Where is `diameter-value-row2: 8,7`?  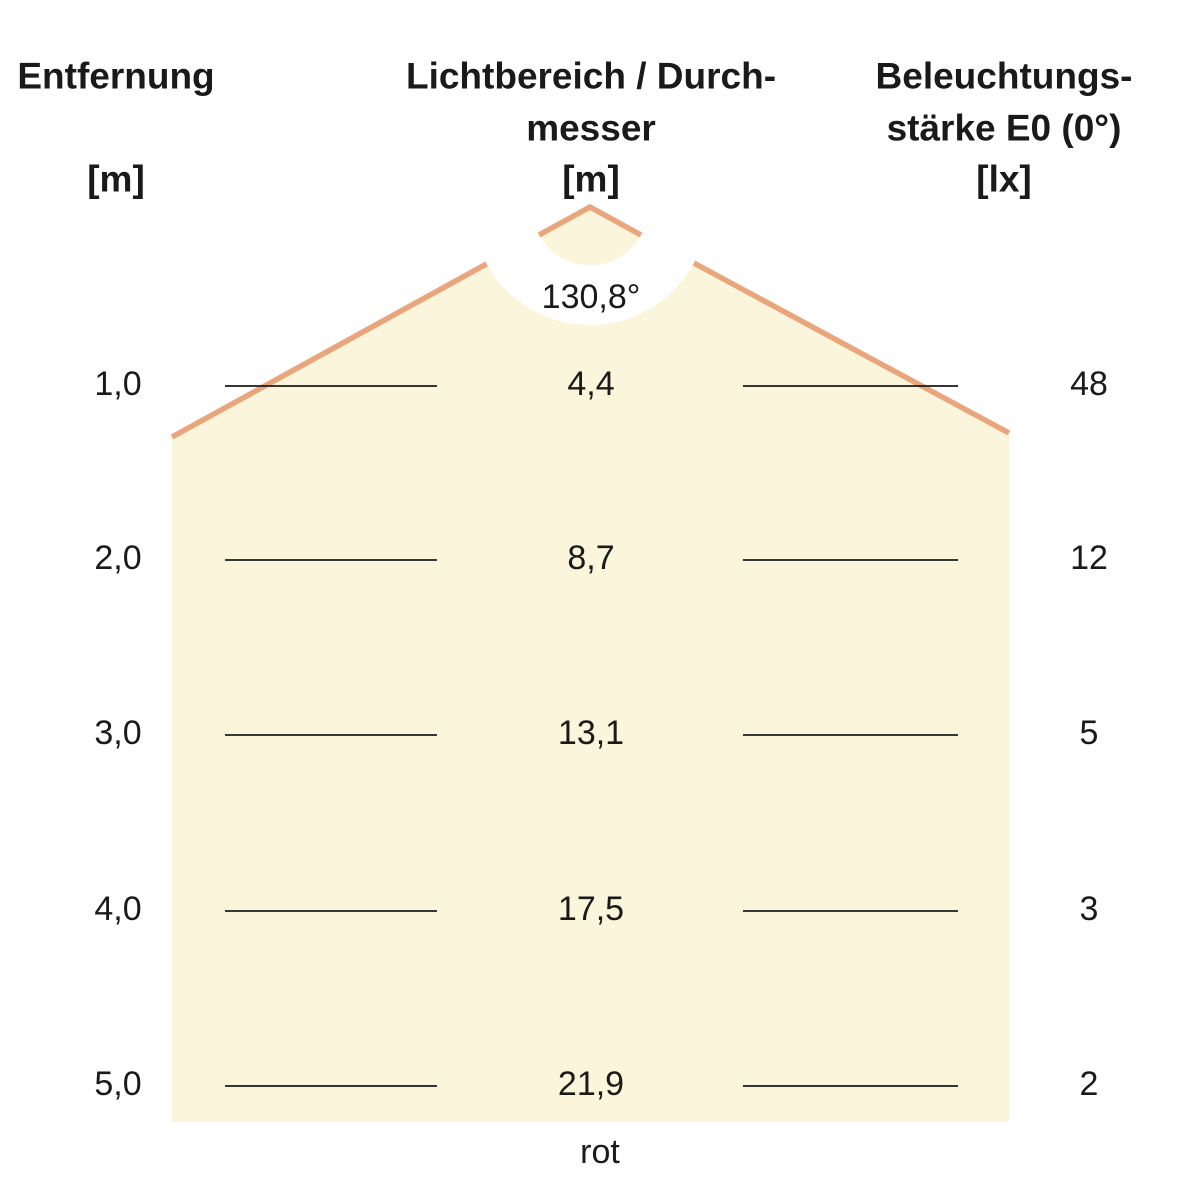
diameter-value-row2: 8,7 is located at coordinates (591, 558).